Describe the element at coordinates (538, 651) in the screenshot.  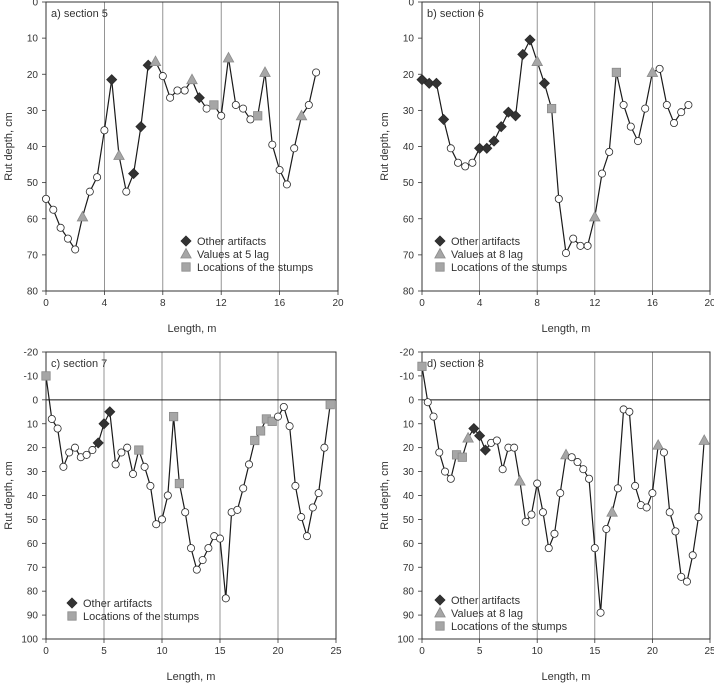
I see `x-tick-label: 10` at that location.